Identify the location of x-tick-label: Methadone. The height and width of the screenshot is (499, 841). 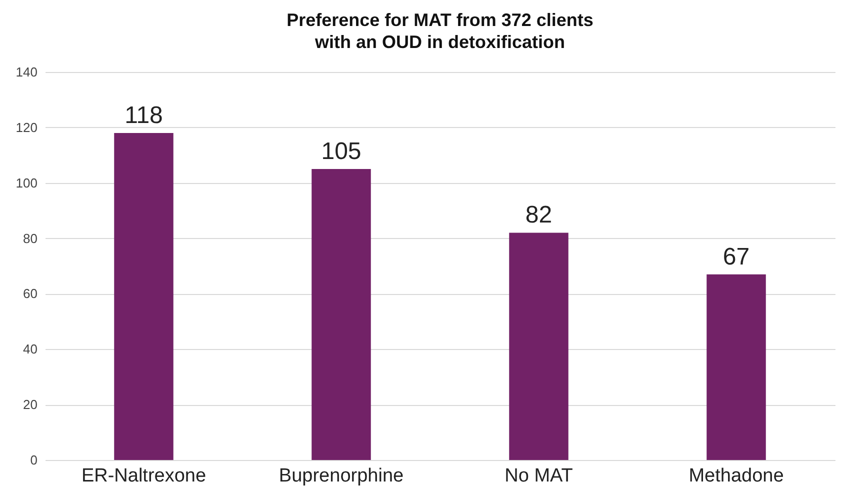
(736, 476).